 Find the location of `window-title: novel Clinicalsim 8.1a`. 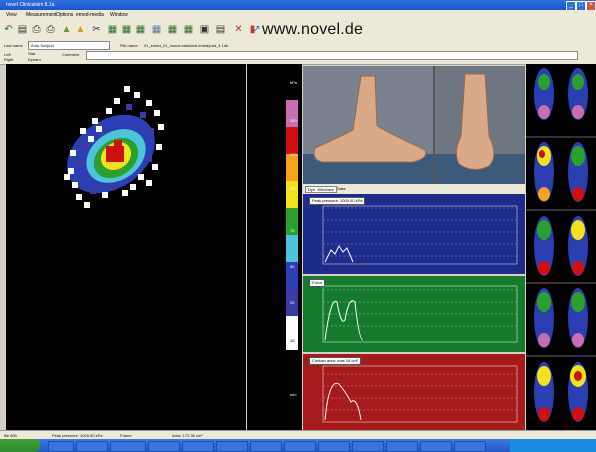

window-title: novel Clinicalsim 8.1a is located at coordinates (30, 5).